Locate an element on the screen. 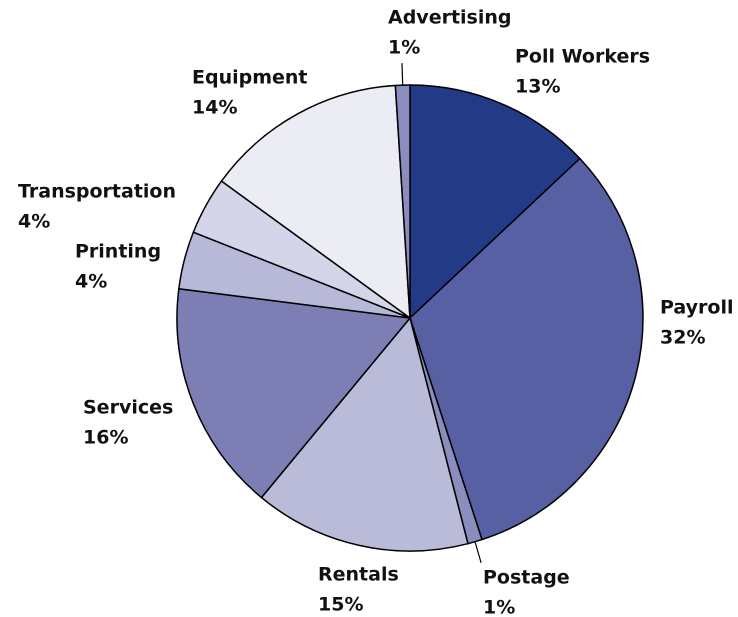 The image size is (738, 617). slice-value-label: 14% is located at coordinates (214, 108).